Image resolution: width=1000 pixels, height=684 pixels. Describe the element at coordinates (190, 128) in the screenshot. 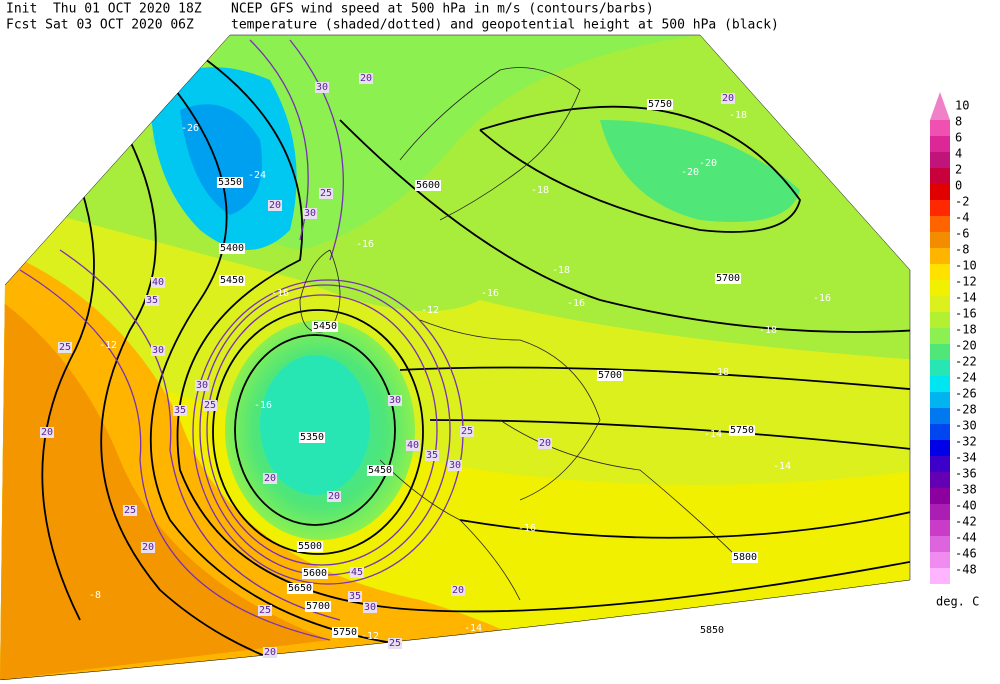

I see `temperature-label: -26` at that location.